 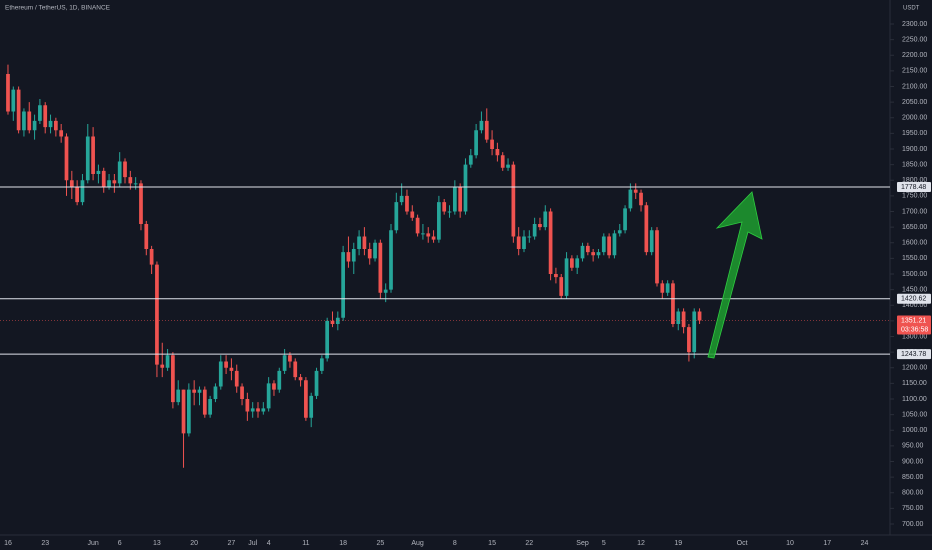 What do you see at coordinates (790, 543) in the screenshot?
I see `x-tick-label: 10` at bounding box center [790, 543].